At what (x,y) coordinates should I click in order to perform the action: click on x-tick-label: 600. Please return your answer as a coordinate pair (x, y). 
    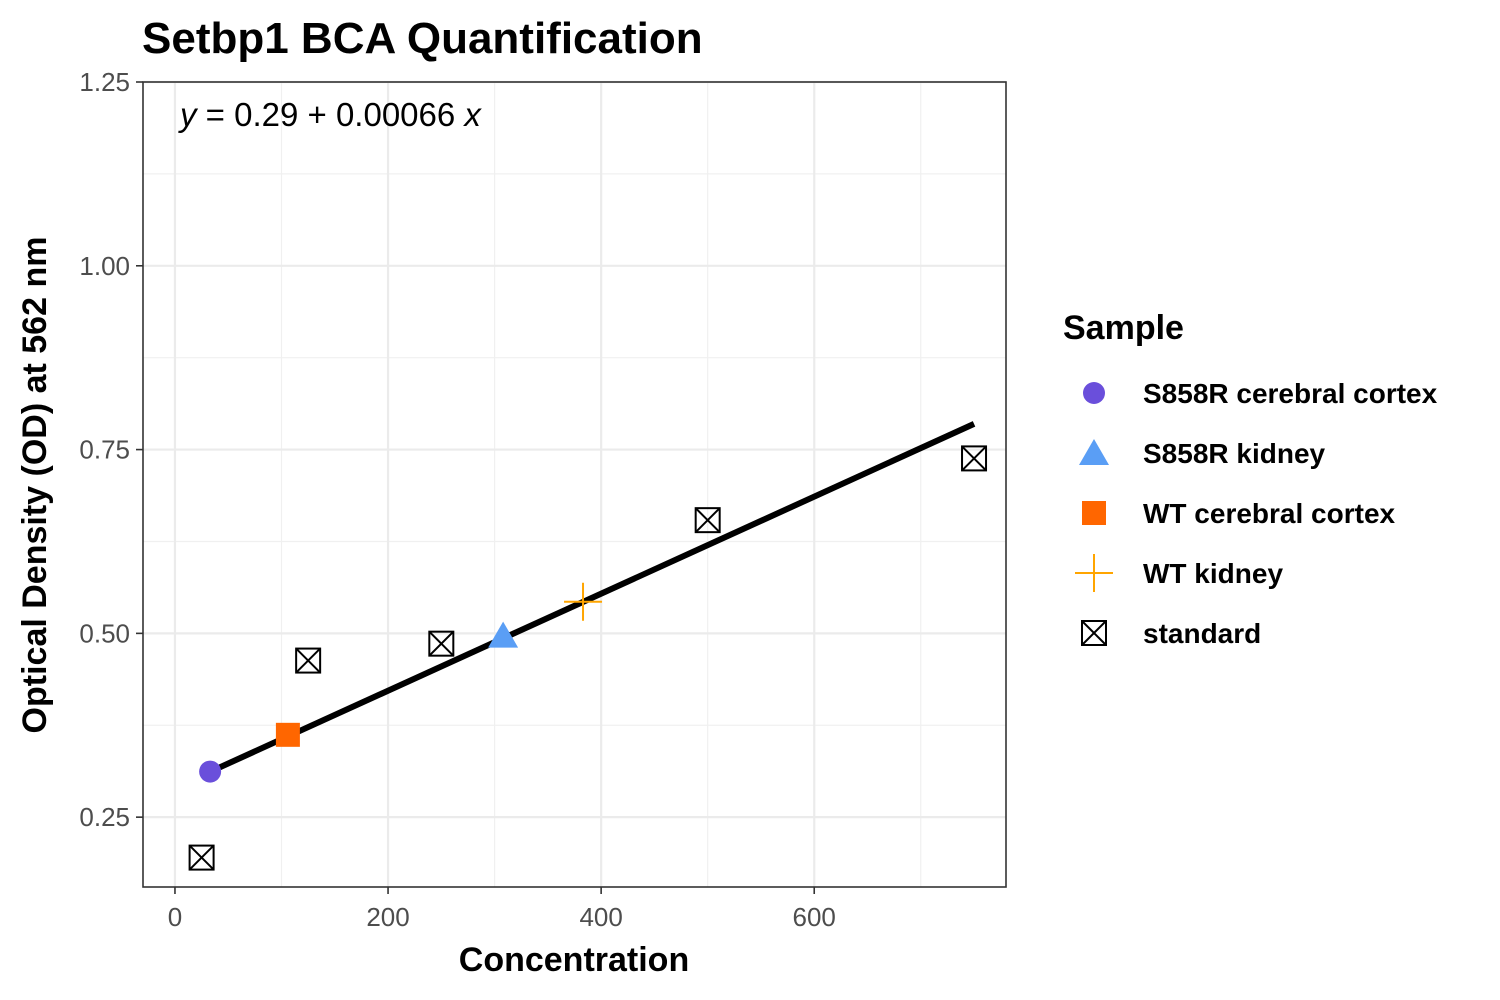
    Looking at the image, I should click on (814, 917).